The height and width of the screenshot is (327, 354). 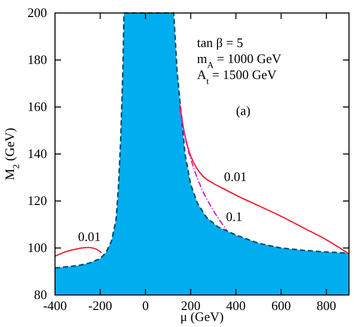 What do you see at coordinates (234, 216) in the screenshot?
I see `annotation: 0.1` at bounding box center [234, 216].